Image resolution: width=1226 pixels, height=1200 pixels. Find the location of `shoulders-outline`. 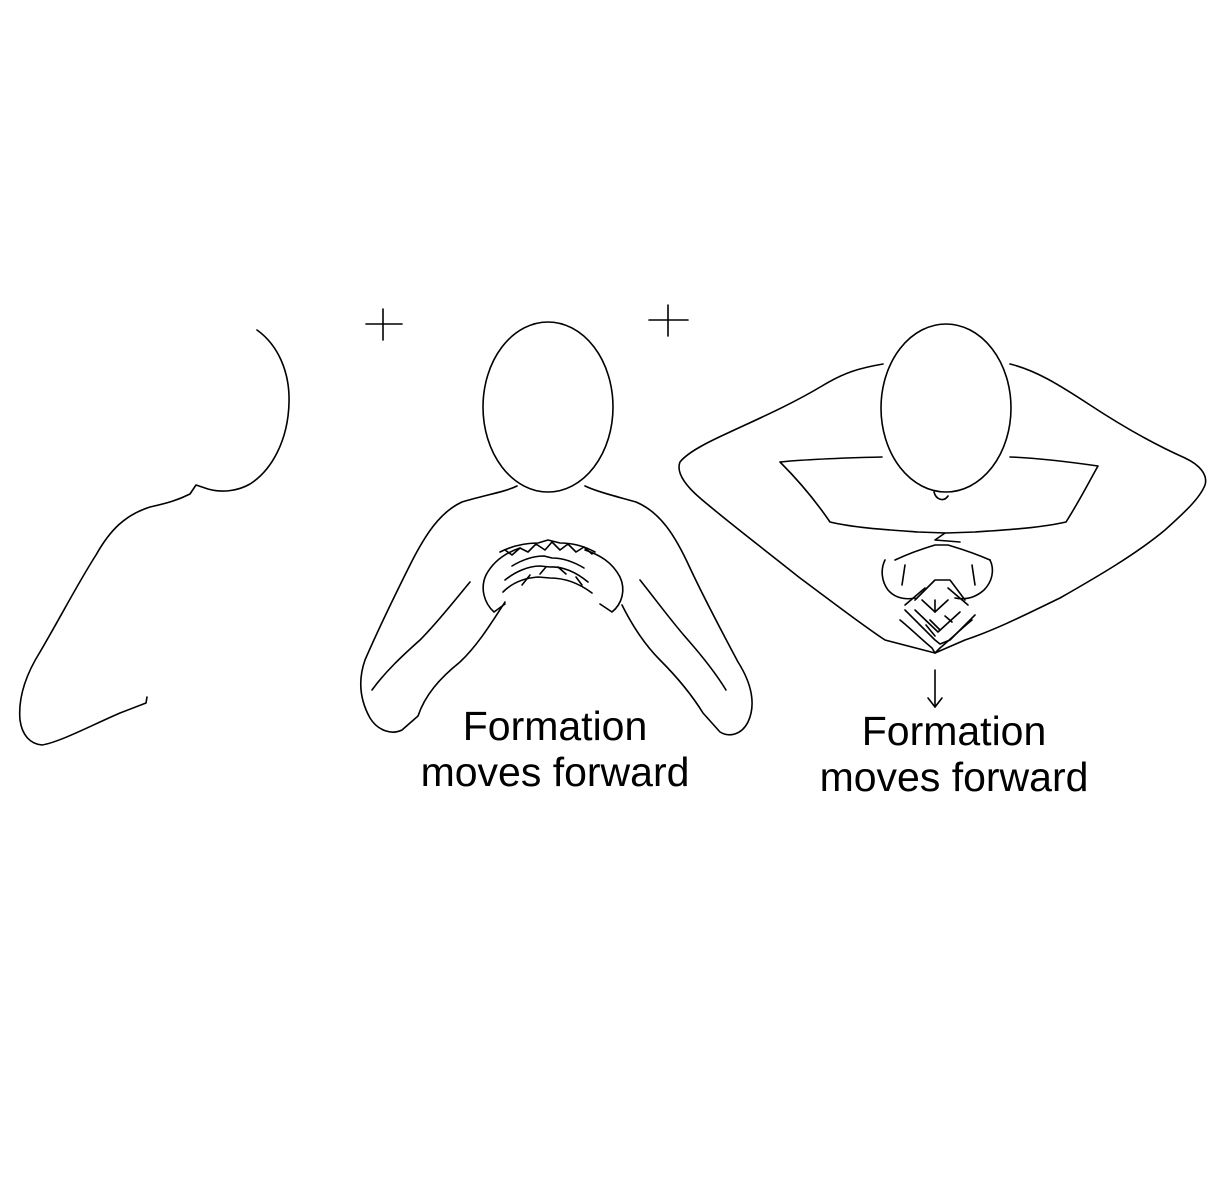

shoulders-outline is located at coordinates (807, 508).